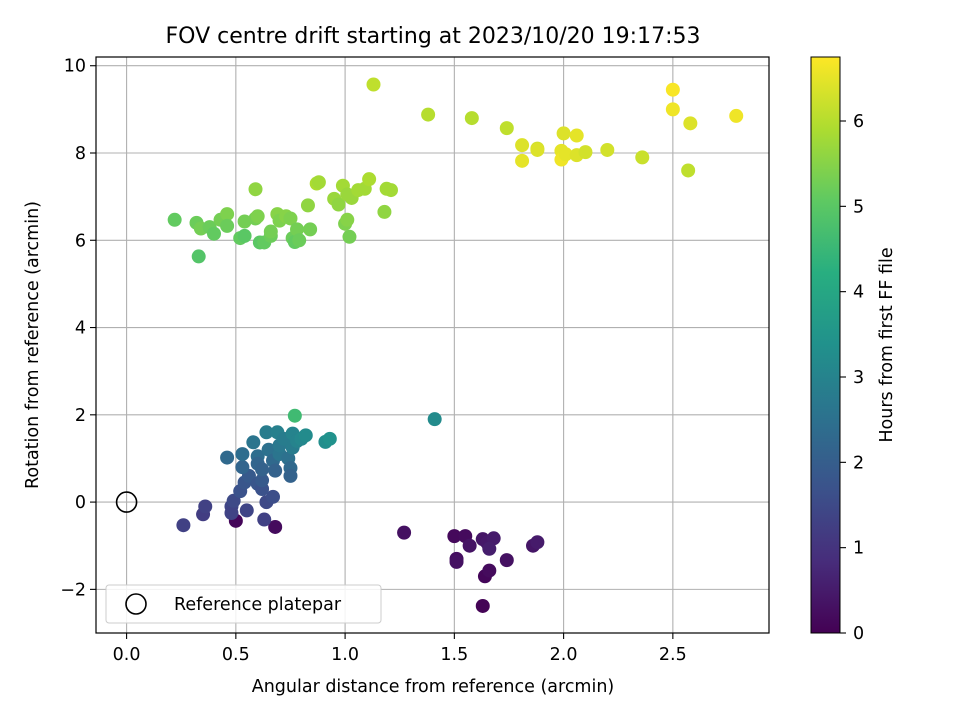  Describe the element at coordinates (858, 463) in the screenshot. I see `colorbar-tick-label: 2` at that location.